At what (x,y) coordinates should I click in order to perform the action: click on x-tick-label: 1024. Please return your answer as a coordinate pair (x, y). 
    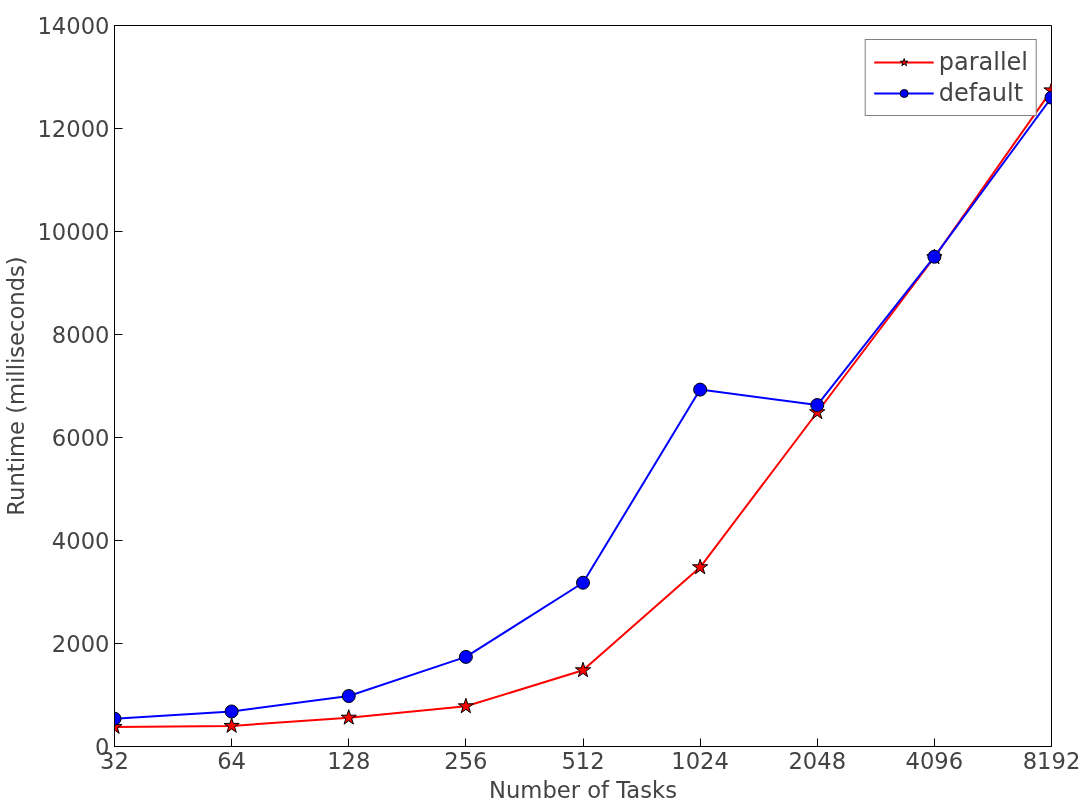
    Looking at the image, I should click on (700, 760).